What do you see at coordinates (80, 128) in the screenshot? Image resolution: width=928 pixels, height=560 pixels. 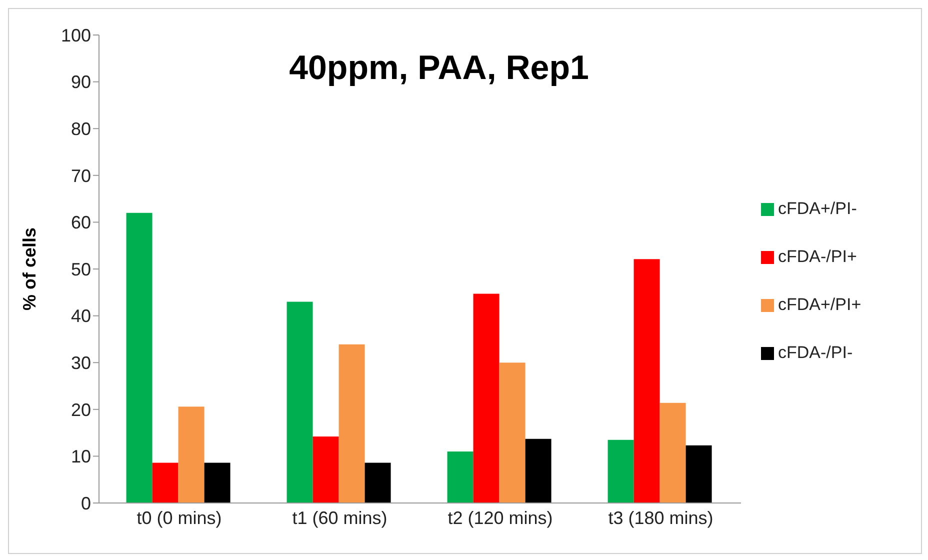 I see `y-tick-label: 80` at bounding box center [80, 128].